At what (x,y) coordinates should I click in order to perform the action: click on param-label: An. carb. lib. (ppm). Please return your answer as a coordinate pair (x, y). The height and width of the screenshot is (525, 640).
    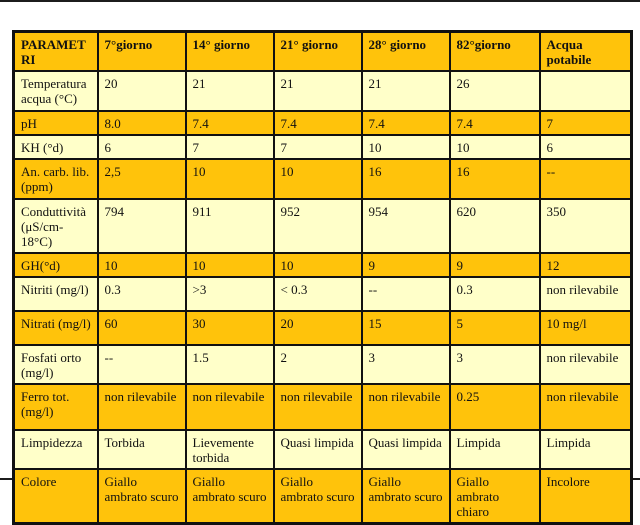
    Looking at the image, I should click on (55, 179).